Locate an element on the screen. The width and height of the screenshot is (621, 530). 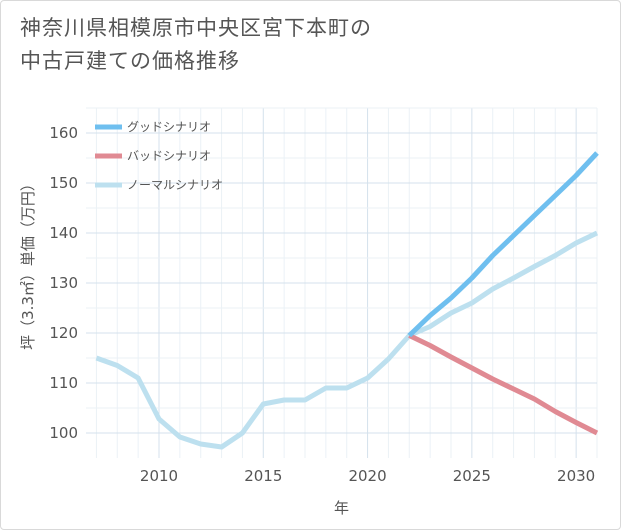
x-tick-label: 2015 is located at coordinates (263, 476).